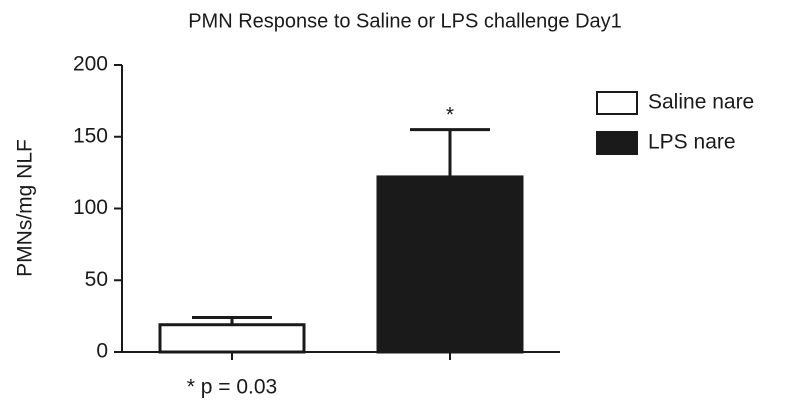 The image size is (789, 413). I want to click on y-tick-label: 150, so click(90, 135).